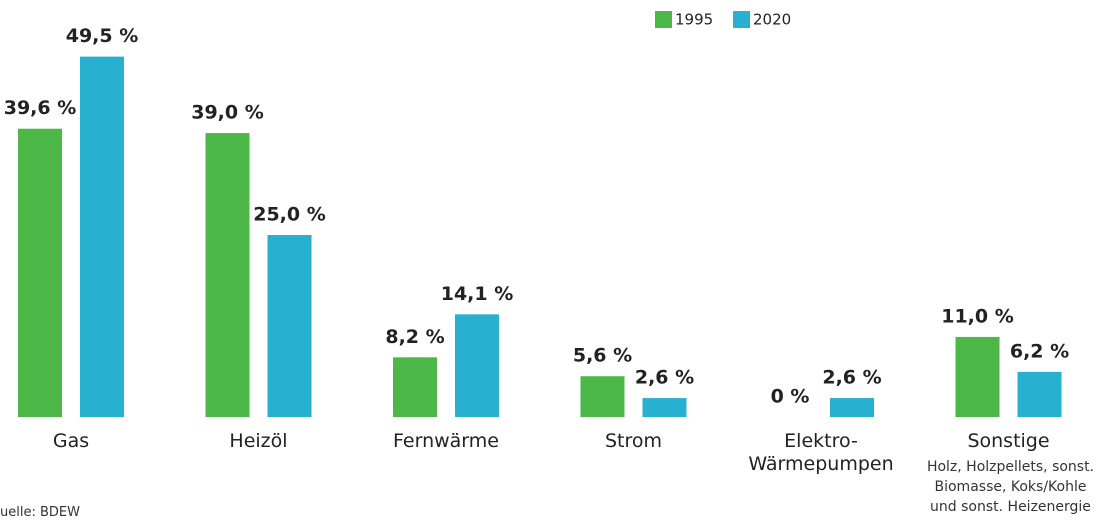 Image resolution: width=1114 pixels, height=526 pixels. What do you see at coordinates (790, 397) in the screenshot?
I see `value-label: 0 %` at bounding box center [790, 397].